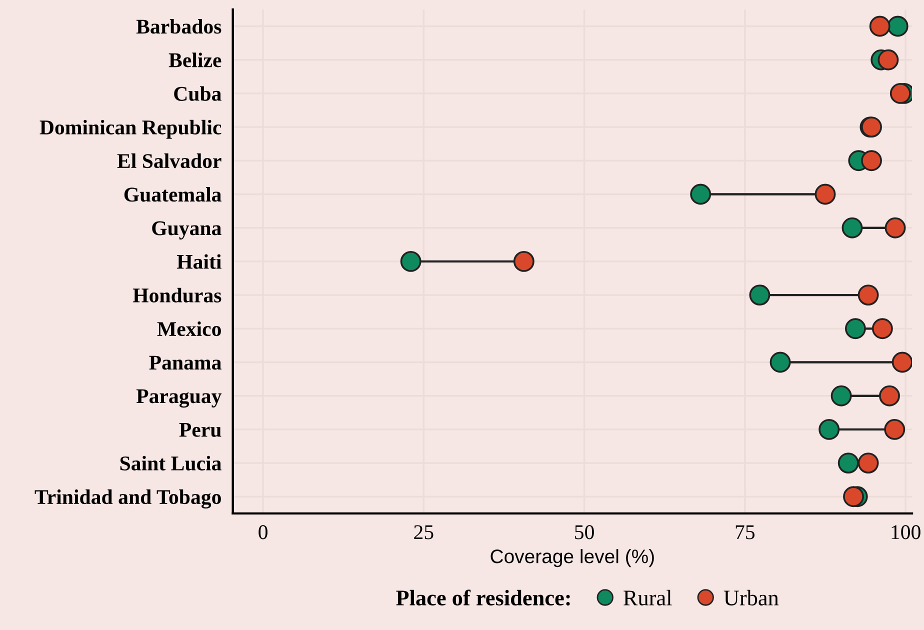  Describe the element at coordinates (263, 532) in the screenshot. I see `x-tick-label: 0` at that location.